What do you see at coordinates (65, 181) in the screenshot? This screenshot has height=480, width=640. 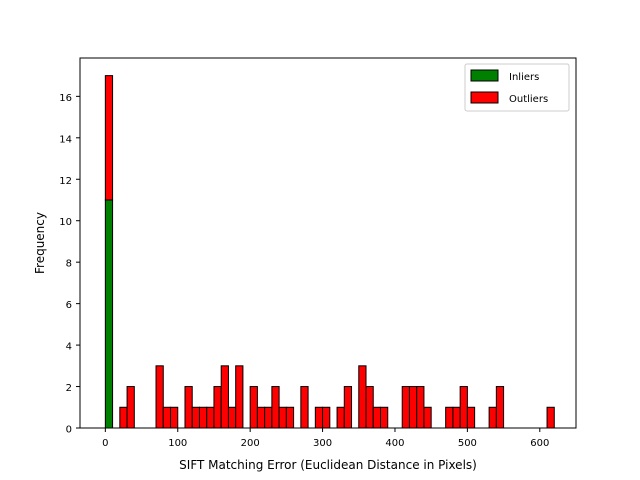 I see `y-tick-label-12: 12` at bounding box center [65, 181].